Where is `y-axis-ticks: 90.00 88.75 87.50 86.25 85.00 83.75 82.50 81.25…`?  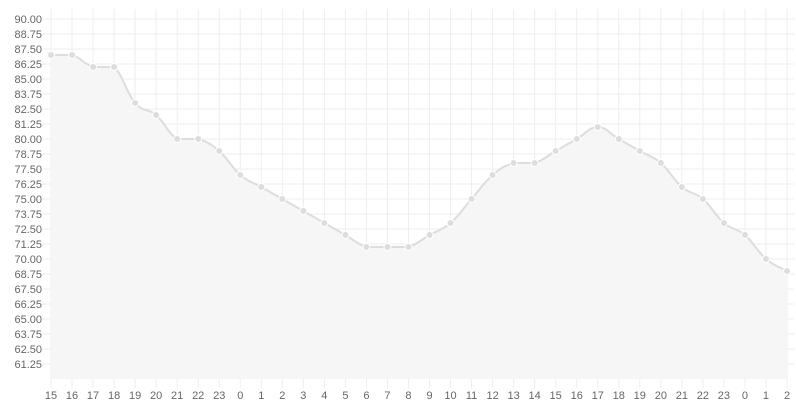
y-axis-ticks: 90.00 88.75 87.50 86.25 85.00 83.75 82.50 81.25… is located at coordinates (28, 192).